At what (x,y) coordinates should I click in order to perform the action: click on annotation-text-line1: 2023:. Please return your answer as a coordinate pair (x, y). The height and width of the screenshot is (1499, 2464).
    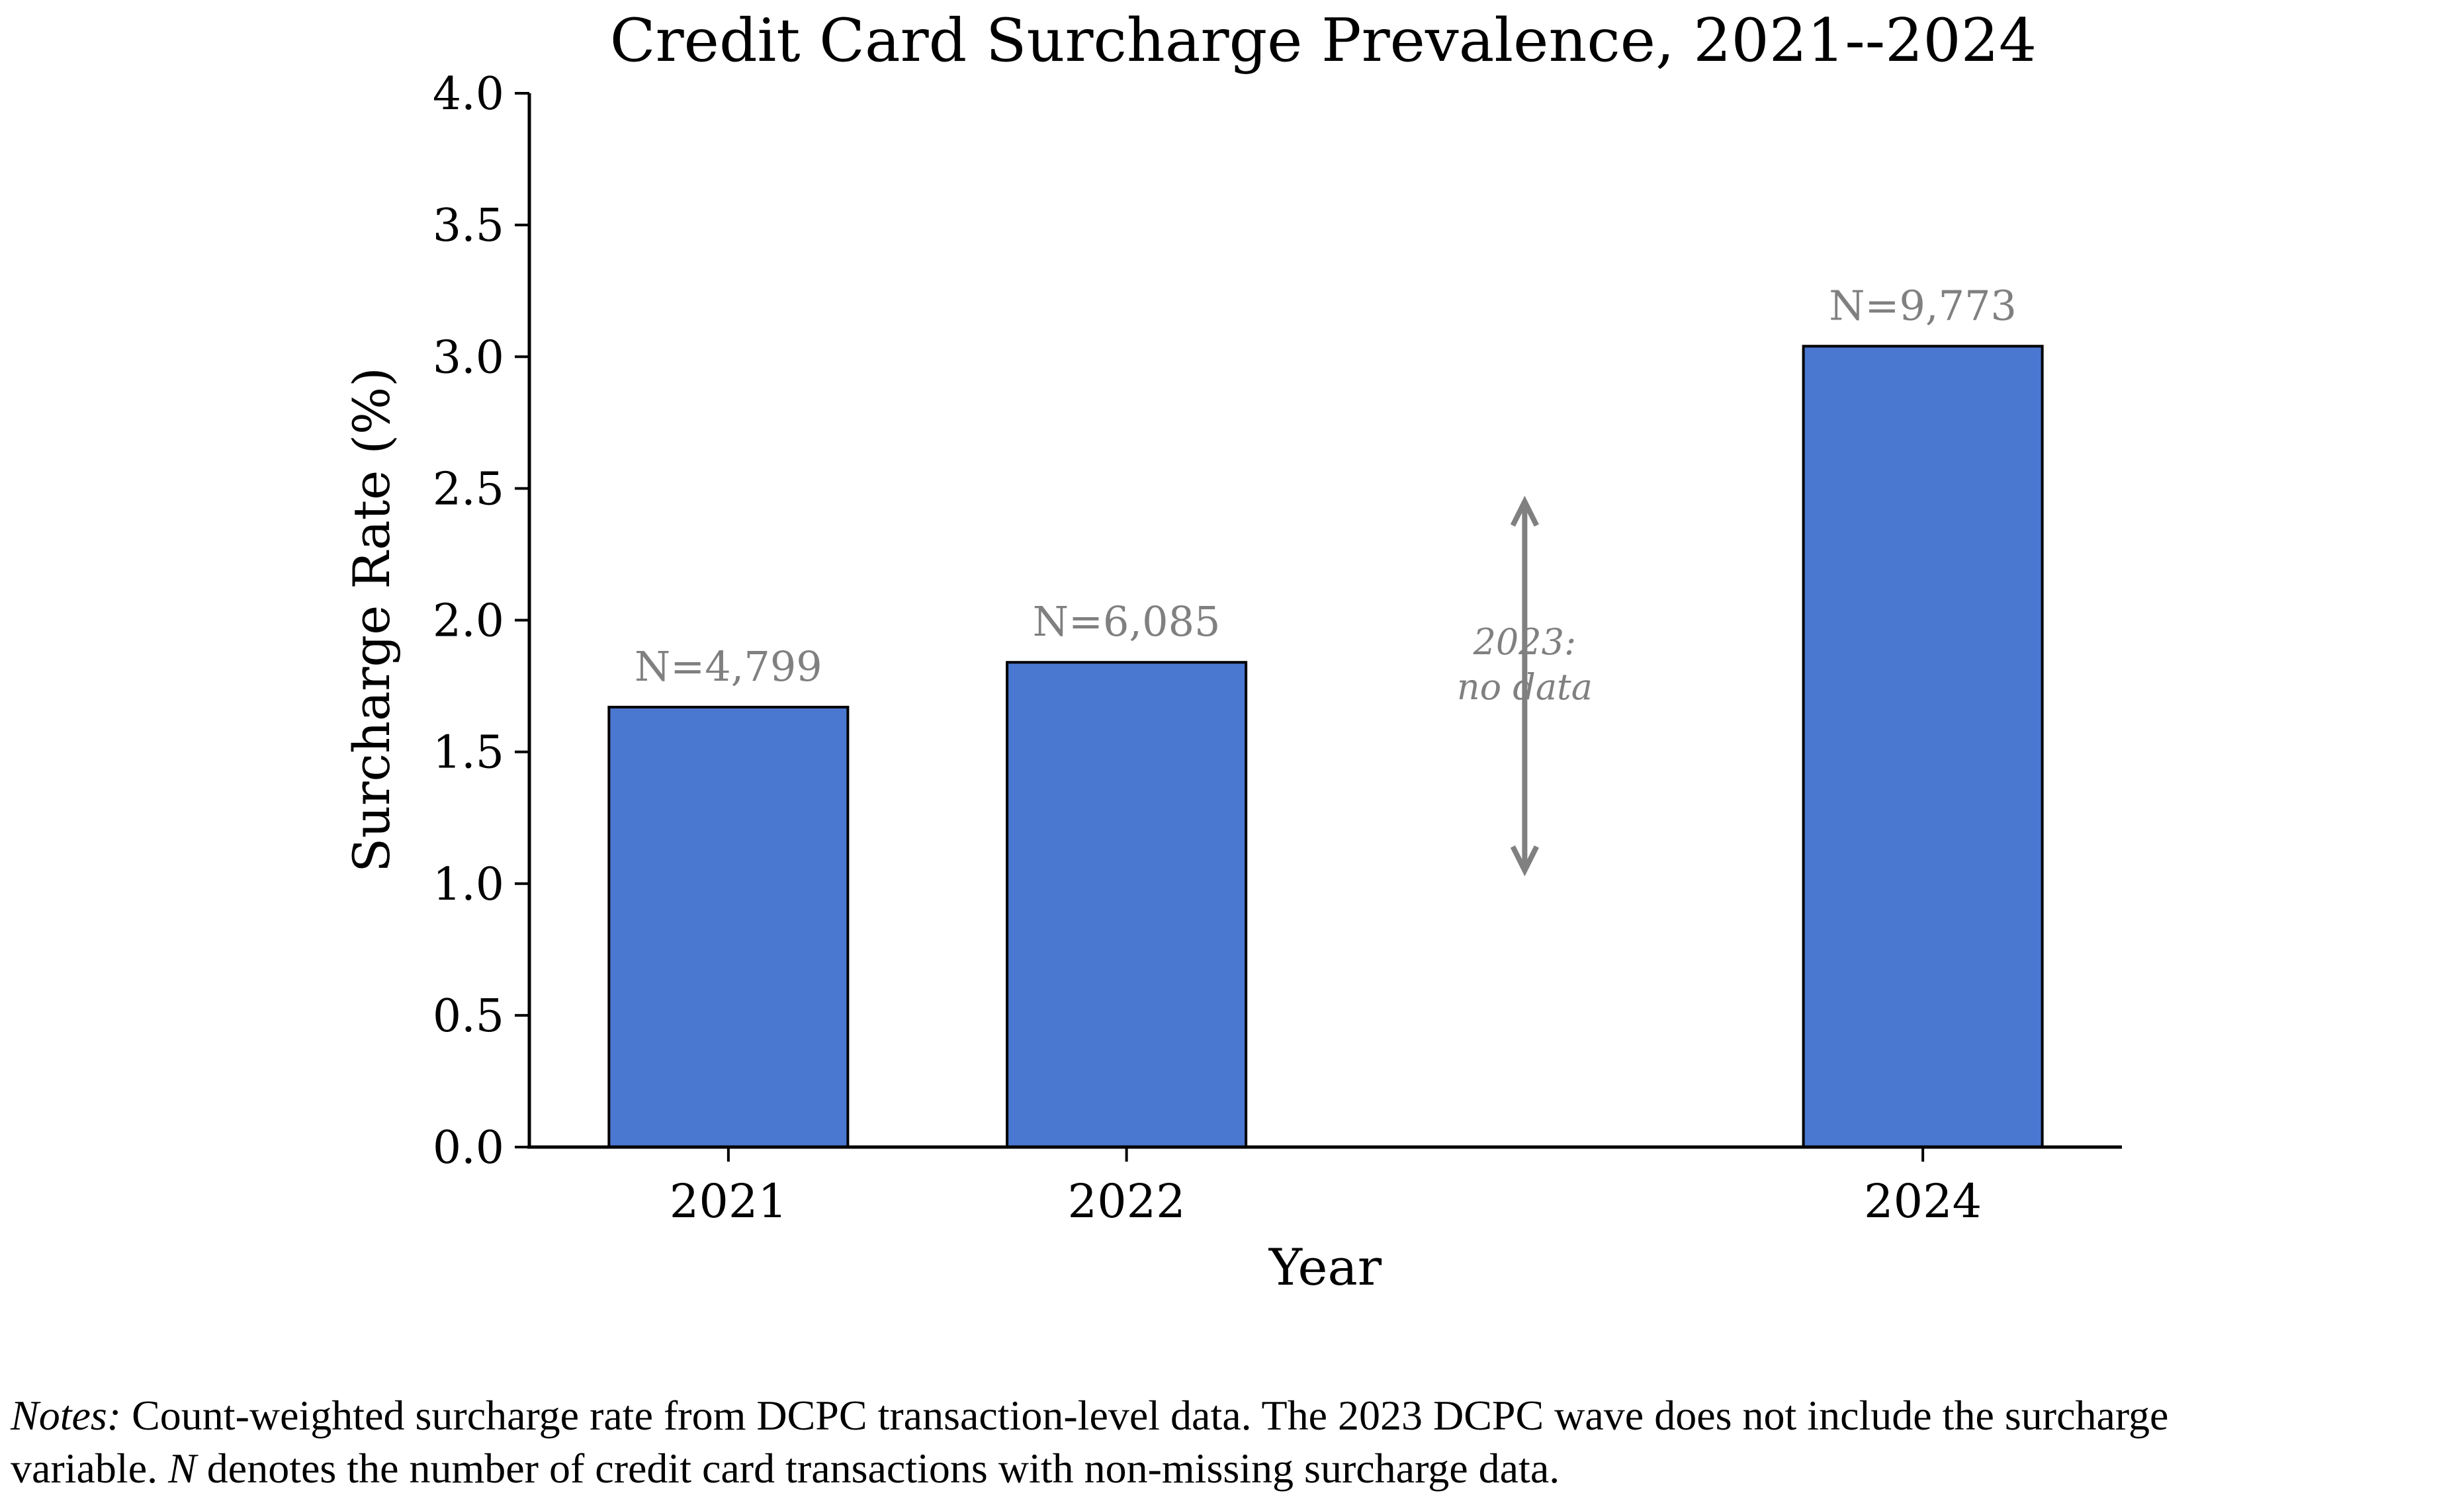
    Looking at the image, I should click on (1525, 642).